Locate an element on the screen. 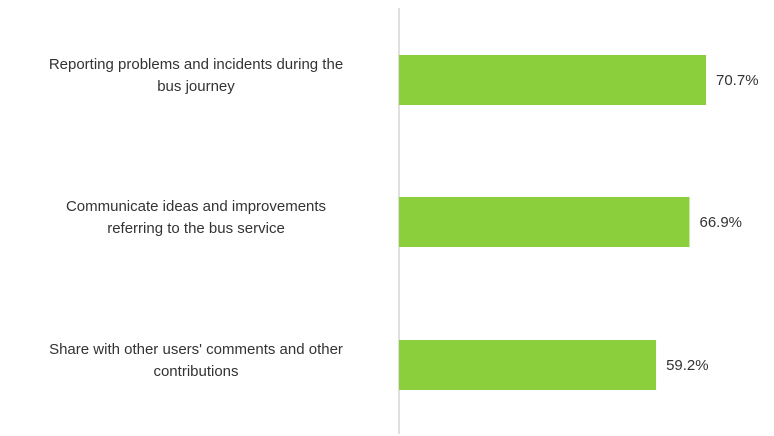 The image size is (774, 436). category-label-1-line-2: bus journey is located at coordinates (196, 86).